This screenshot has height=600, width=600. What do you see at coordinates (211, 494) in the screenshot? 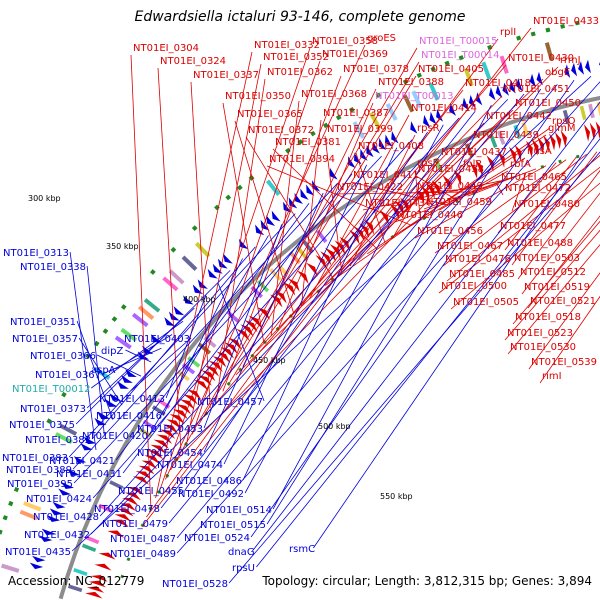
I see `reverse-gene-label: NT01EI_0492` at bounding box center [211, 494].